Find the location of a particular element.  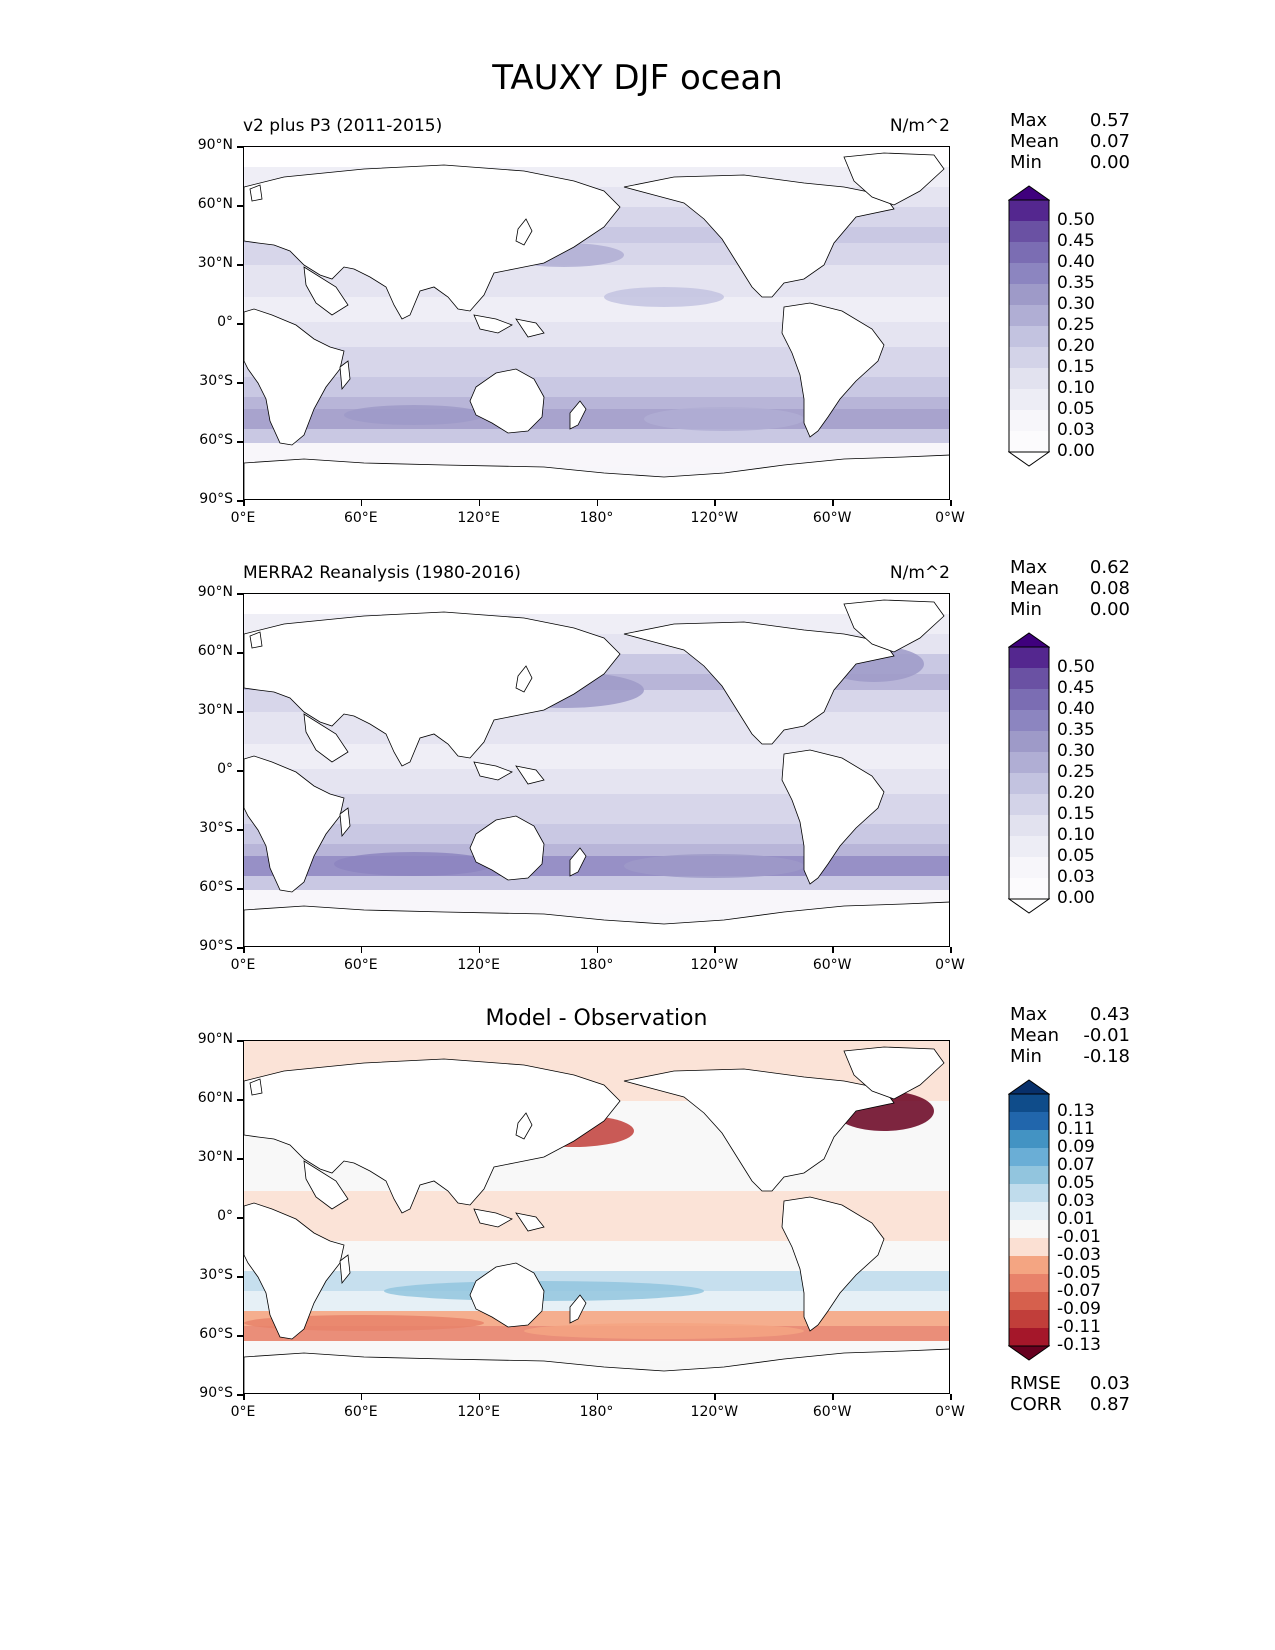

stat-value: 0.57 is located at coordinates (1109, 120).